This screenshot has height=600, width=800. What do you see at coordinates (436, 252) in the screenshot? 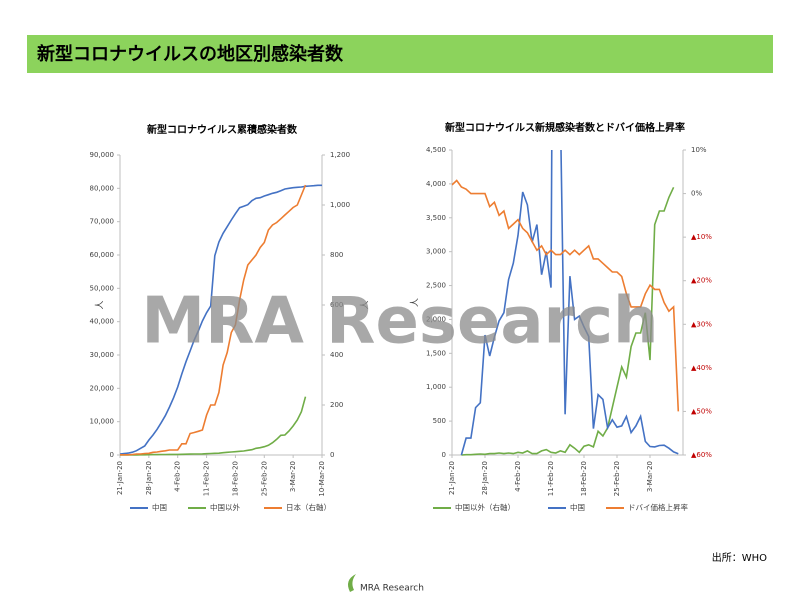
I see `y-tick-label: 3,000` at bounding box center [436, 252].